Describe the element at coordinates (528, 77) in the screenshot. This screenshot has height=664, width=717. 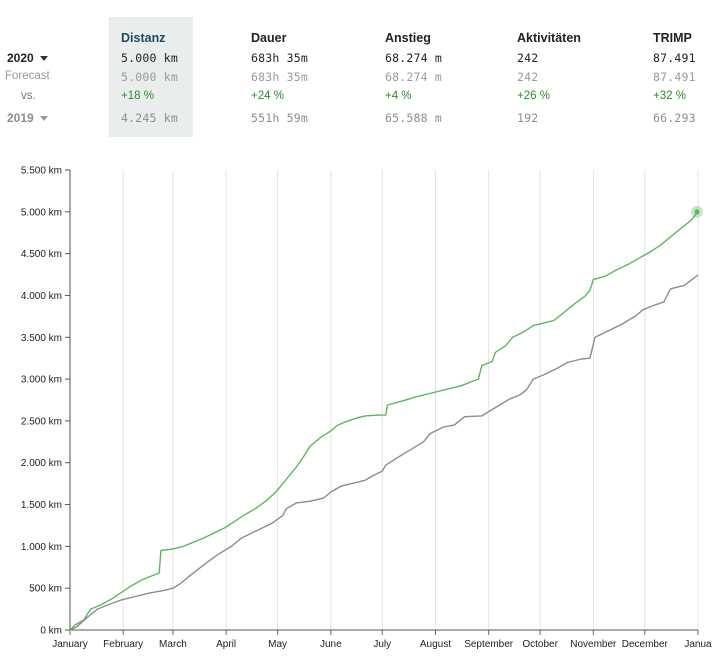
I see `forecast-activities: 242` at that location.